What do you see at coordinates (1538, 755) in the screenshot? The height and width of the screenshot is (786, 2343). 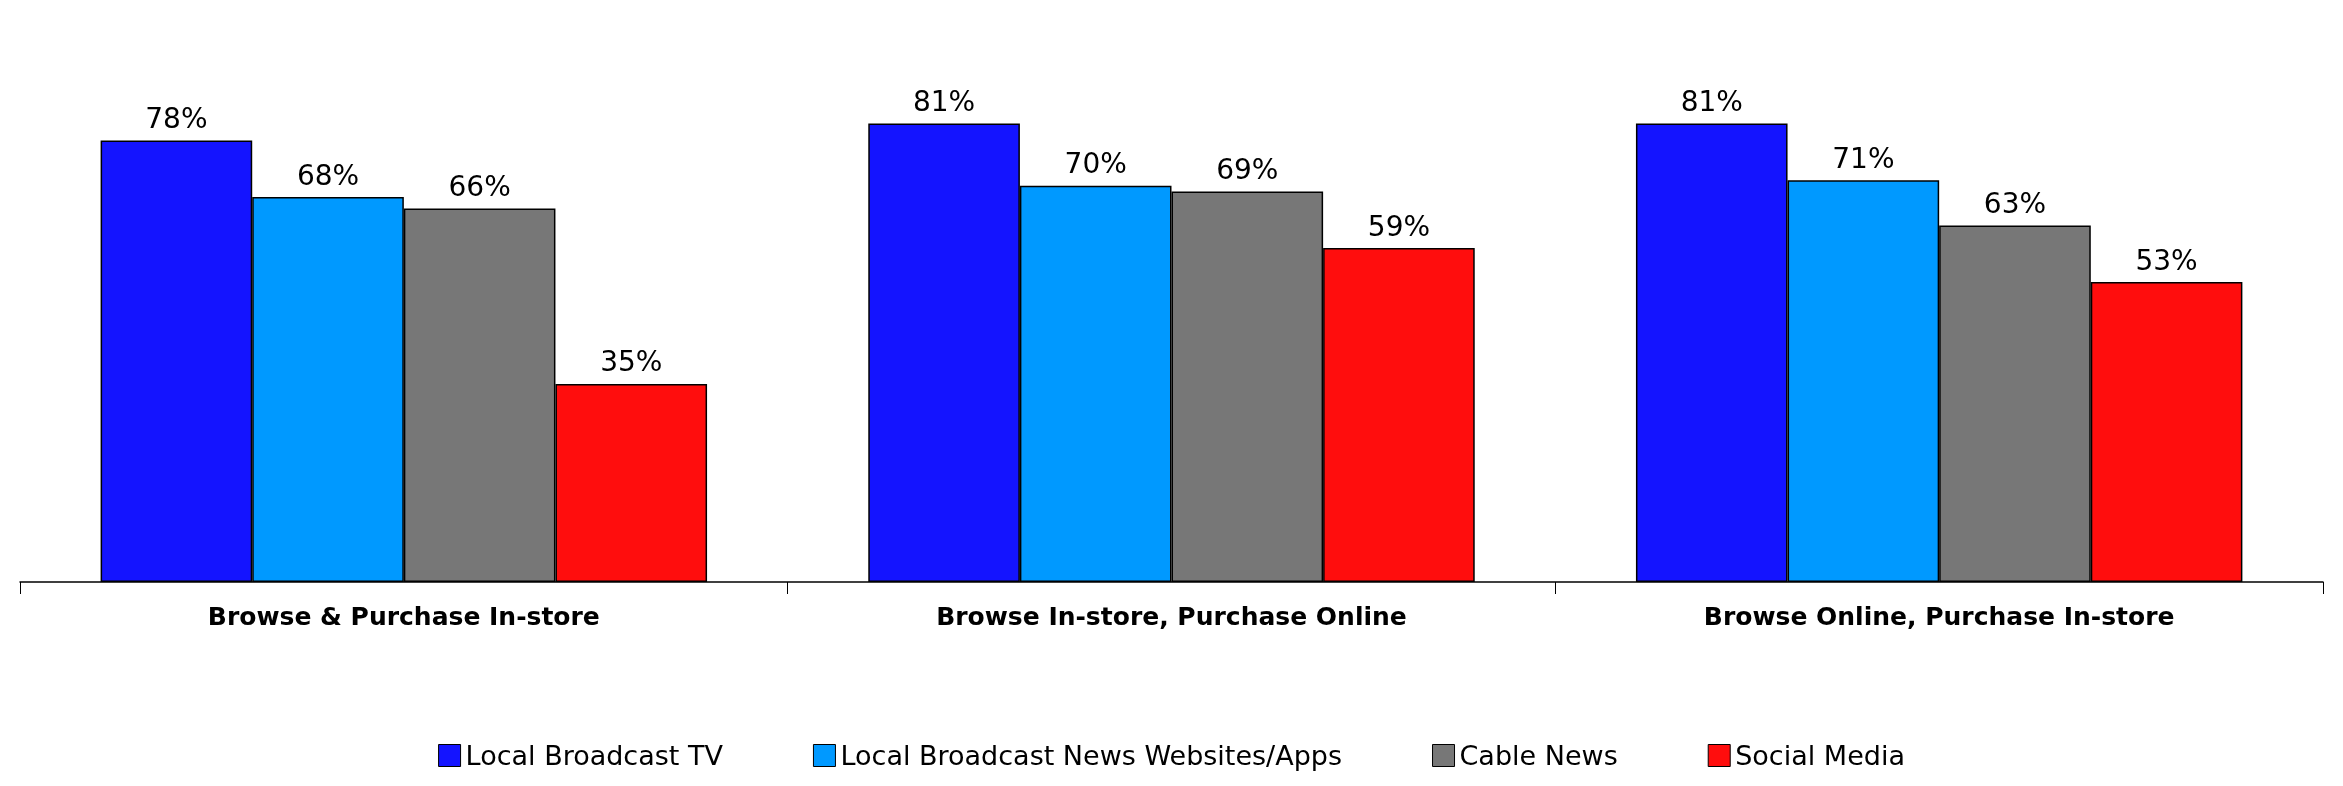 I see `legend-label: Cable News` at bounding box center [1538, 755].